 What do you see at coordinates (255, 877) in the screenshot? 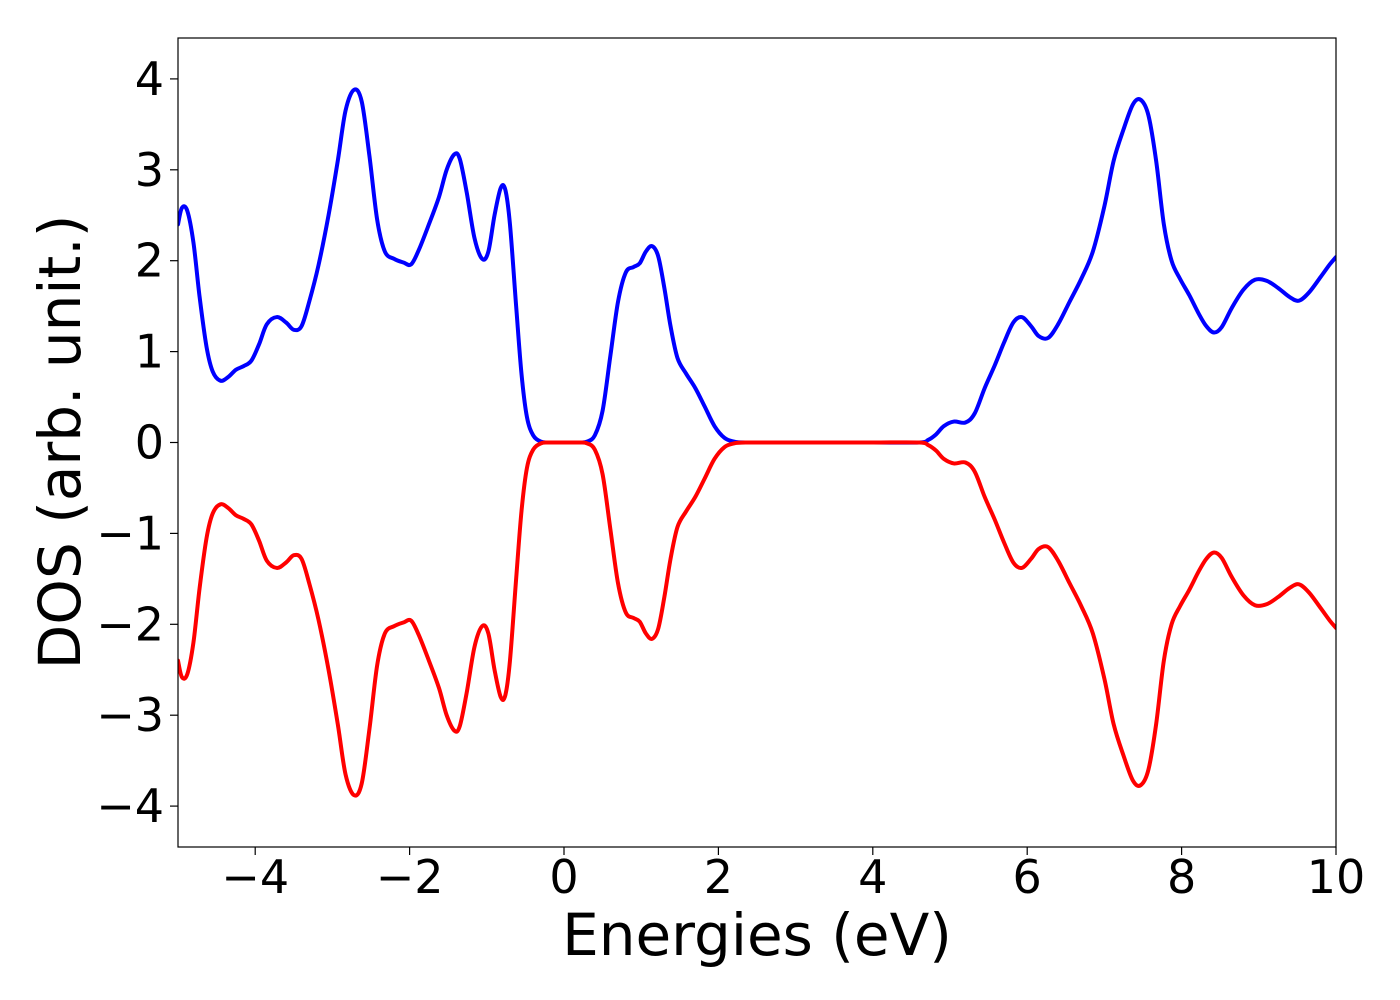
I see `x-tick-label: −4` at bounding box center [255, 877].